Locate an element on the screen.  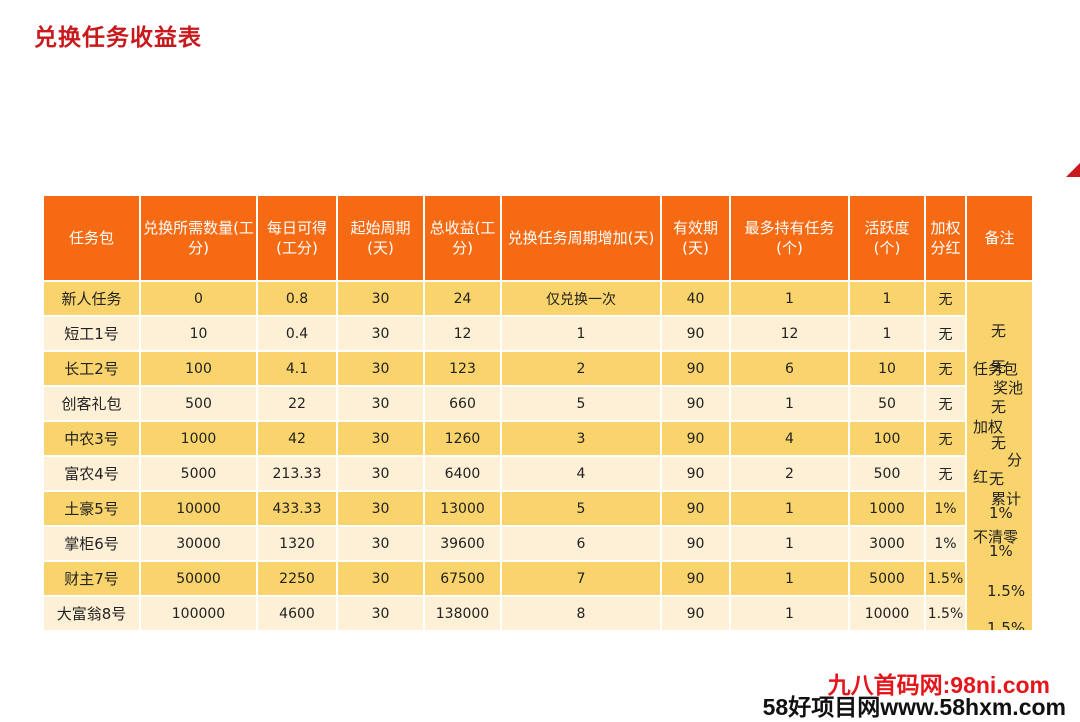
table-cell: 4600 is located at coordinates (297, 613).